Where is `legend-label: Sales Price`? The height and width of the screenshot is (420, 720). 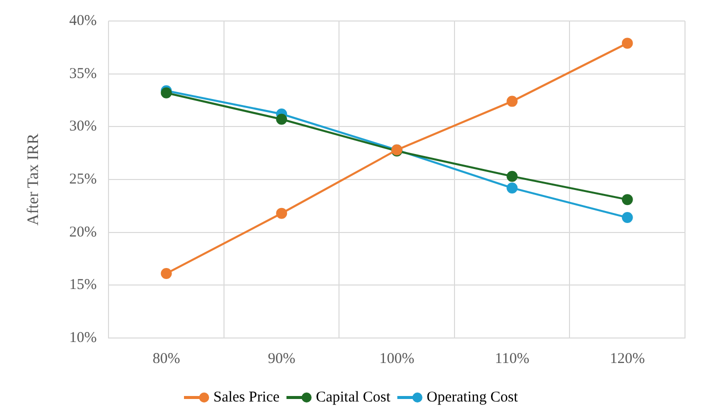 legend-label: Sales Price is located at coordinates (245, 397).